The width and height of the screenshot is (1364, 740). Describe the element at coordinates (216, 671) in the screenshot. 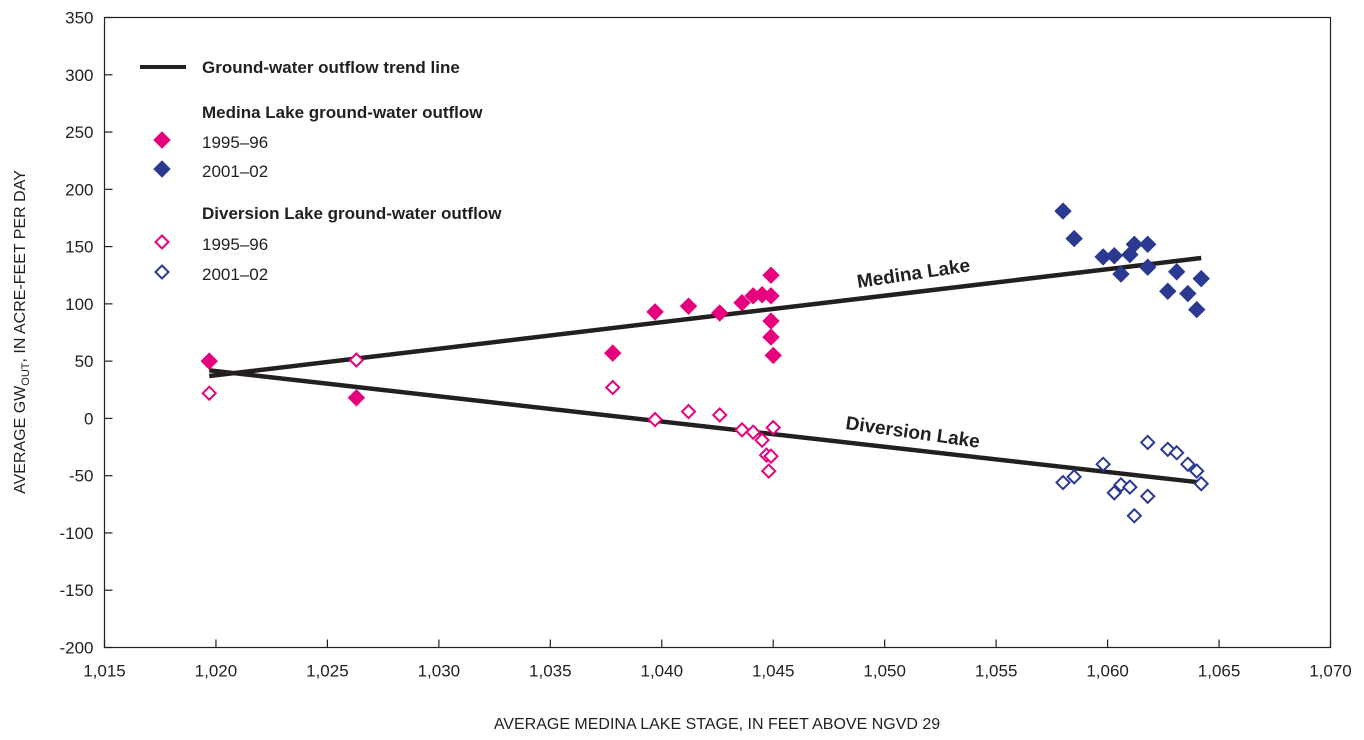

I see `x-tick-label: 1,020` at that location.